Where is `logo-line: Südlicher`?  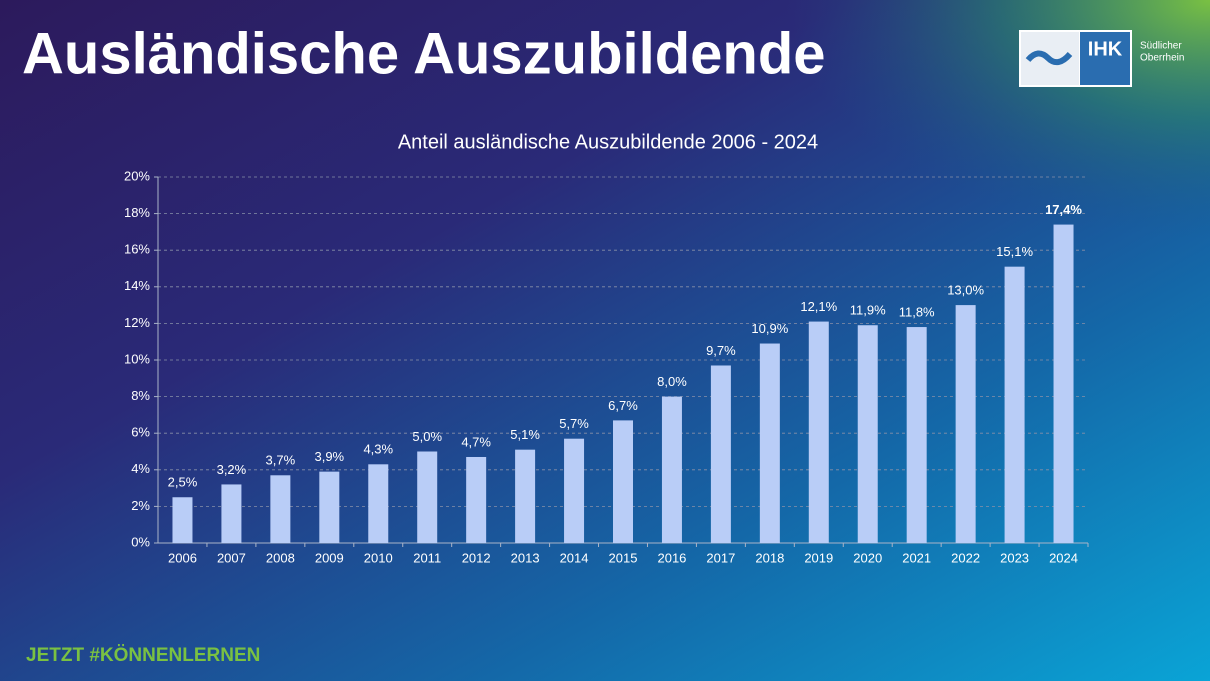
logo-line: Südlicher is located at coordinates (1161, 46).